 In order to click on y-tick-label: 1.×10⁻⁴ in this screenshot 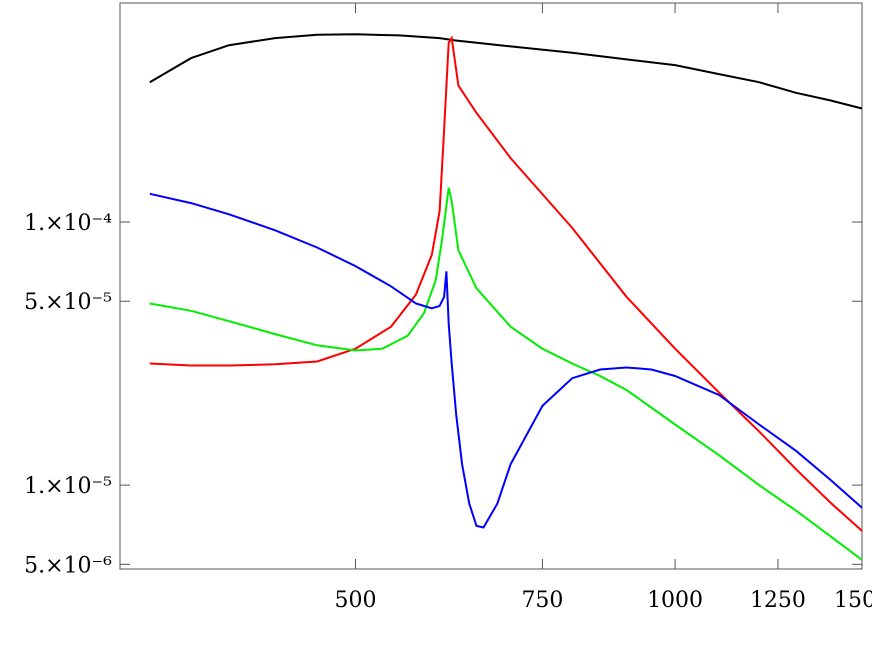, I will do `click(68, 223)`.